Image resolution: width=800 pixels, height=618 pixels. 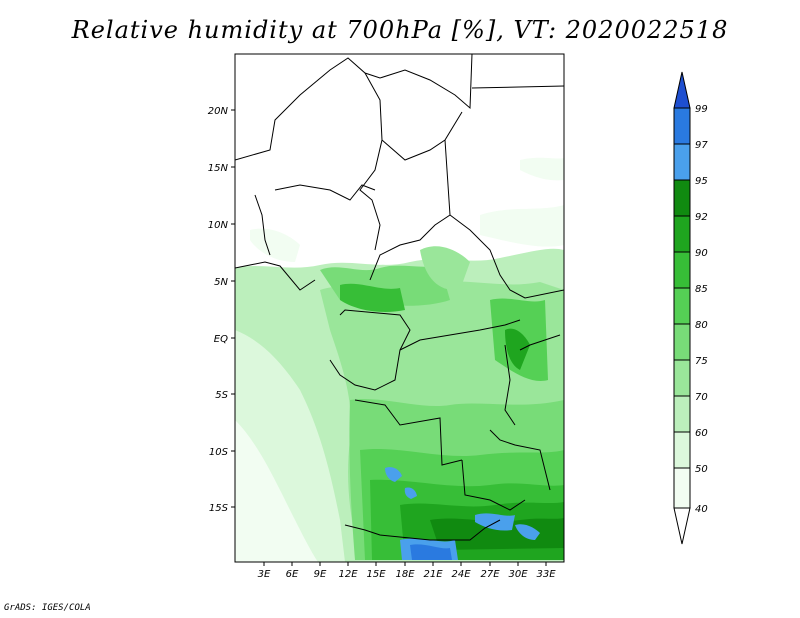 I want to click on lon-label: 18E, so click(x=405, y=574).